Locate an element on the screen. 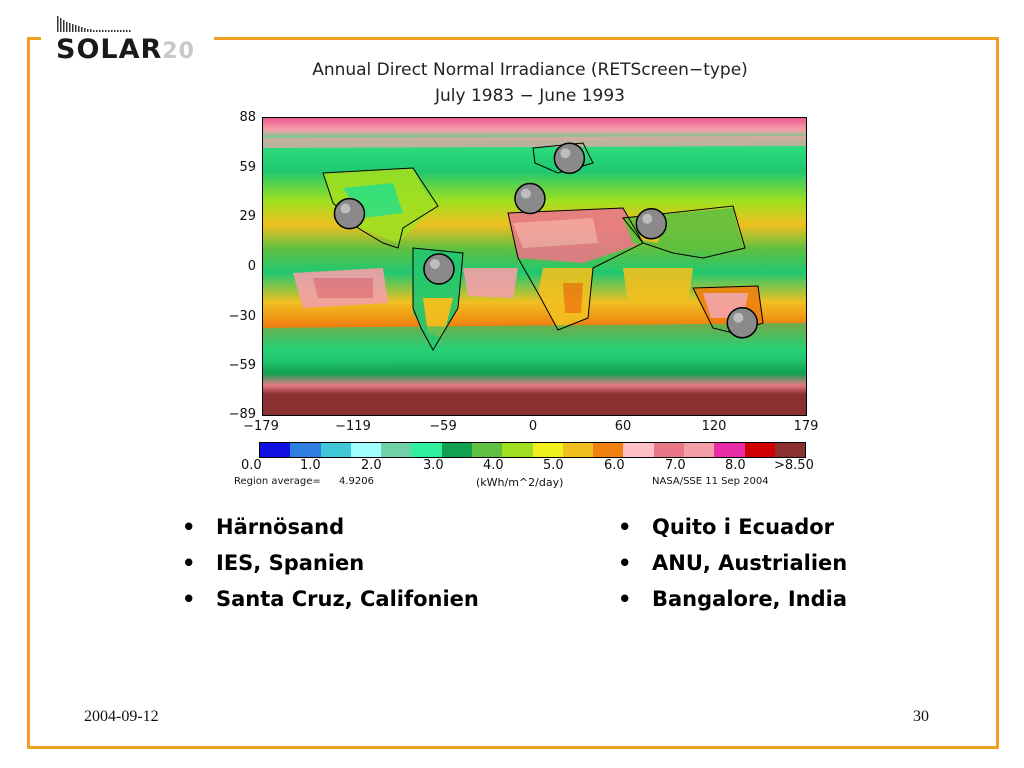  color-legend-bar is located at coordinates (532, 450).